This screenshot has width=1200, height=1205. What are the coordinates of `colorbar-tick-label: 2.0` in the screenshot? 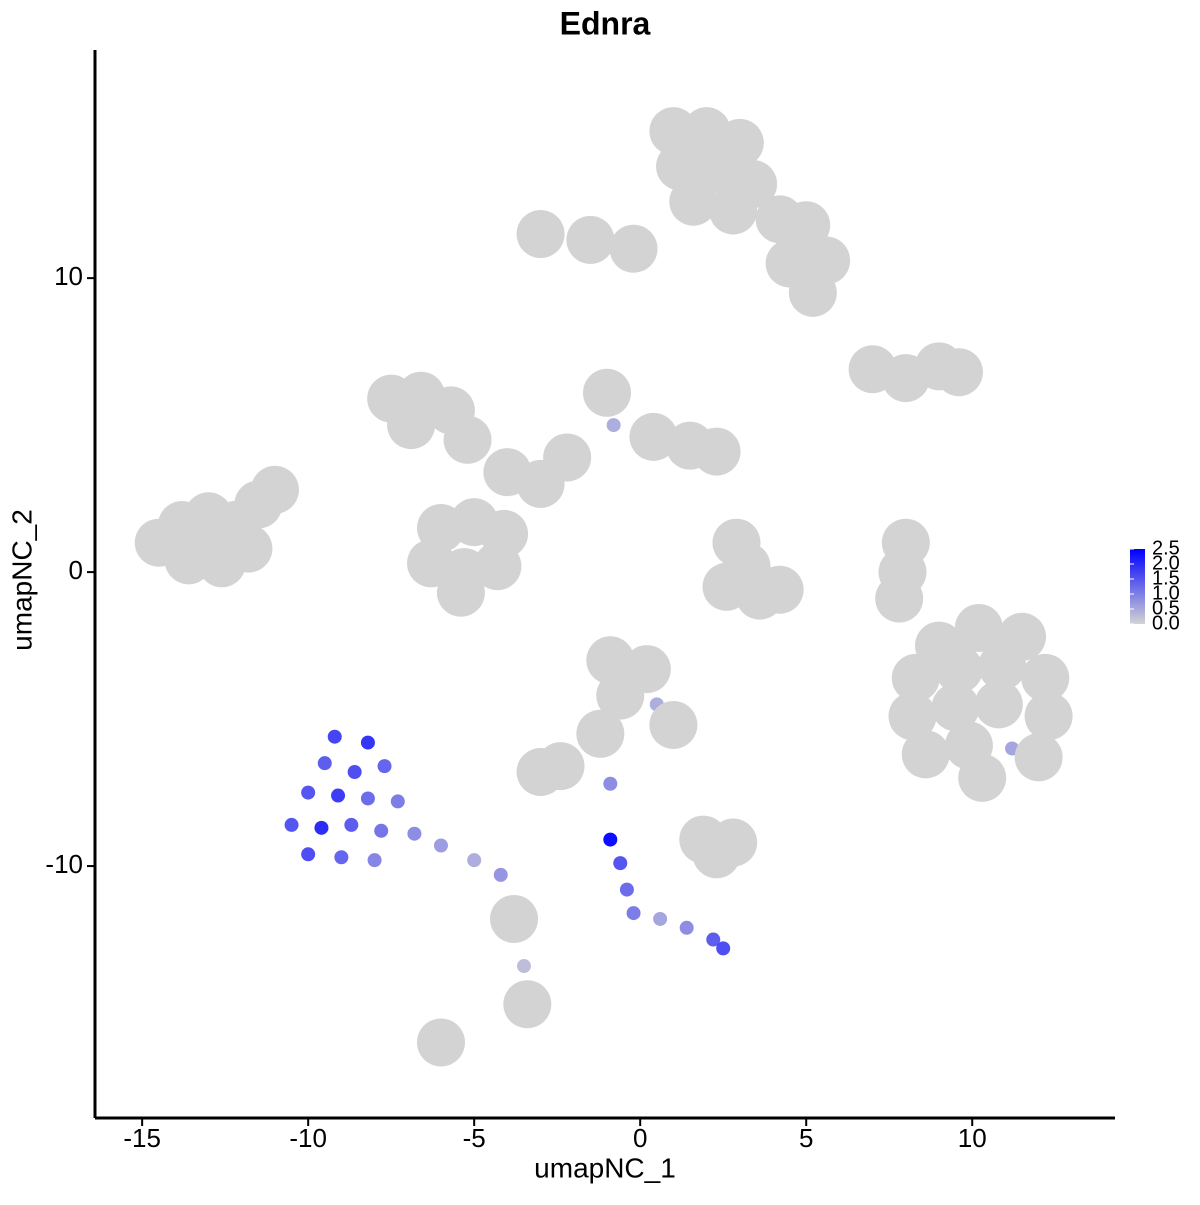 It's located at (1166, 563).